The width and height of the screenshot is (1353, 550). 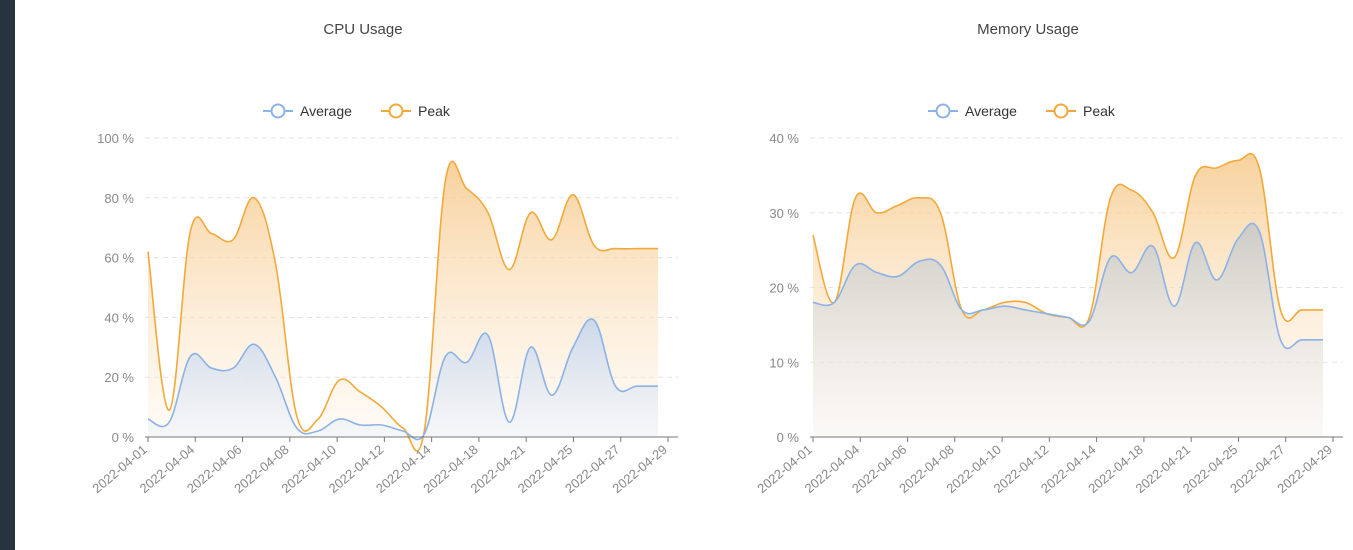 I want to click on cpu-y-tick-label: 40 %, so click(x=119, y=317).